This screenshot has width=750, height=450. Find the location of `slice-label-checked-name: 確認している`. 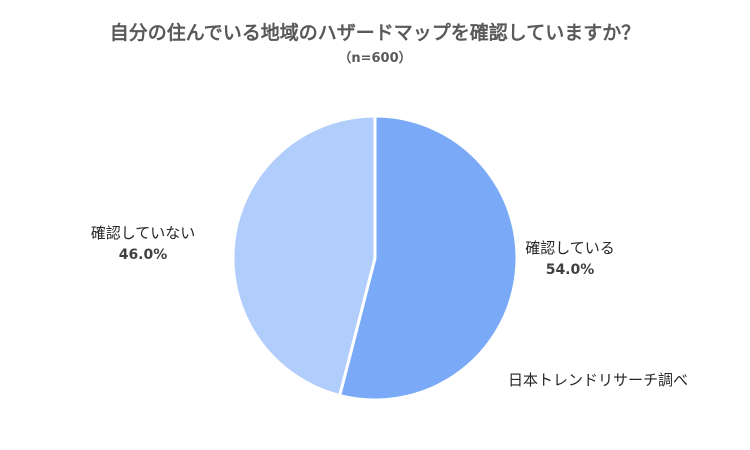

slice-label-checked-name: 確認している is located at coordinates (570, 248).